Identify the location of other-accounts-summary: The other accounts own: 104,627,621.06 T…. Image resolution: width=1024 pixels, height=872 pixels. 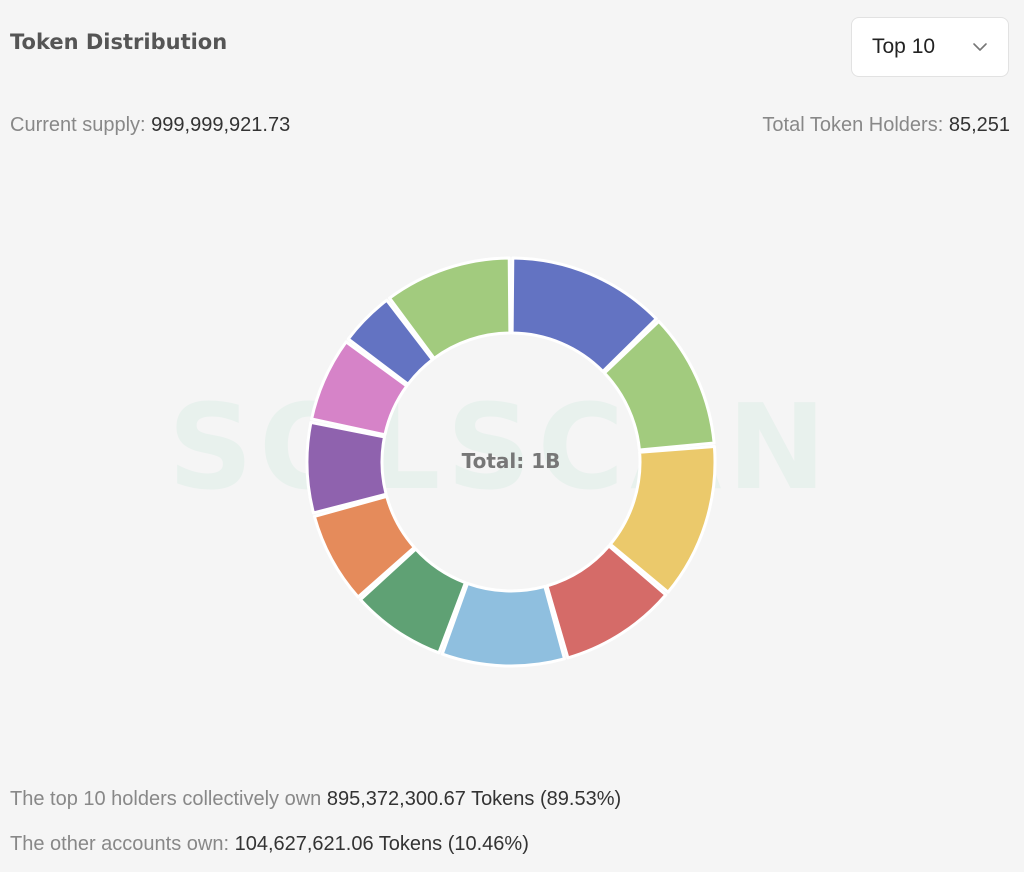
(269, 844).